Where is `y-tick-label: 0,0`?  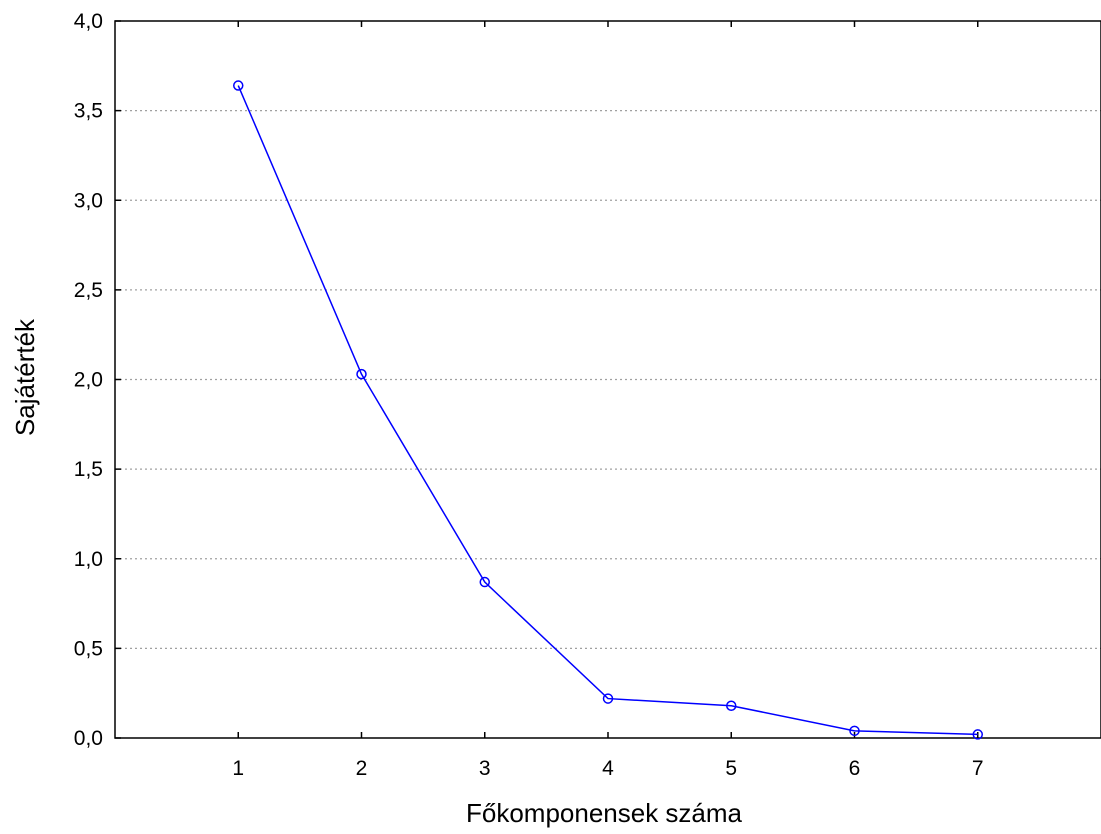 y-tick-label: 0,0 is located at coordinates (88, 738).